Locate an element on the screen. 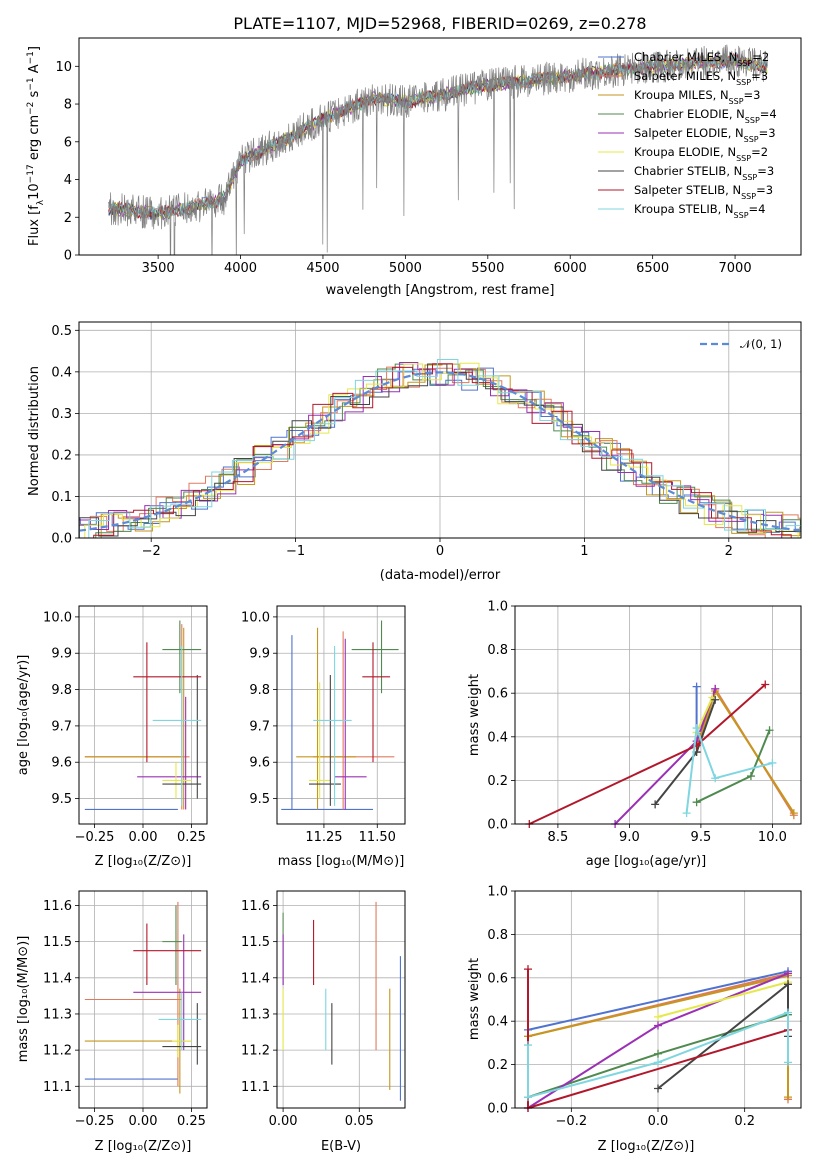 Image resolution: width=819 pixels, height=1170 pixels. mass-age-panel: 11.25 11.50 9.5 9.6 9.7 9.8 9.9 10.0 is located at coordinates (323, 725).